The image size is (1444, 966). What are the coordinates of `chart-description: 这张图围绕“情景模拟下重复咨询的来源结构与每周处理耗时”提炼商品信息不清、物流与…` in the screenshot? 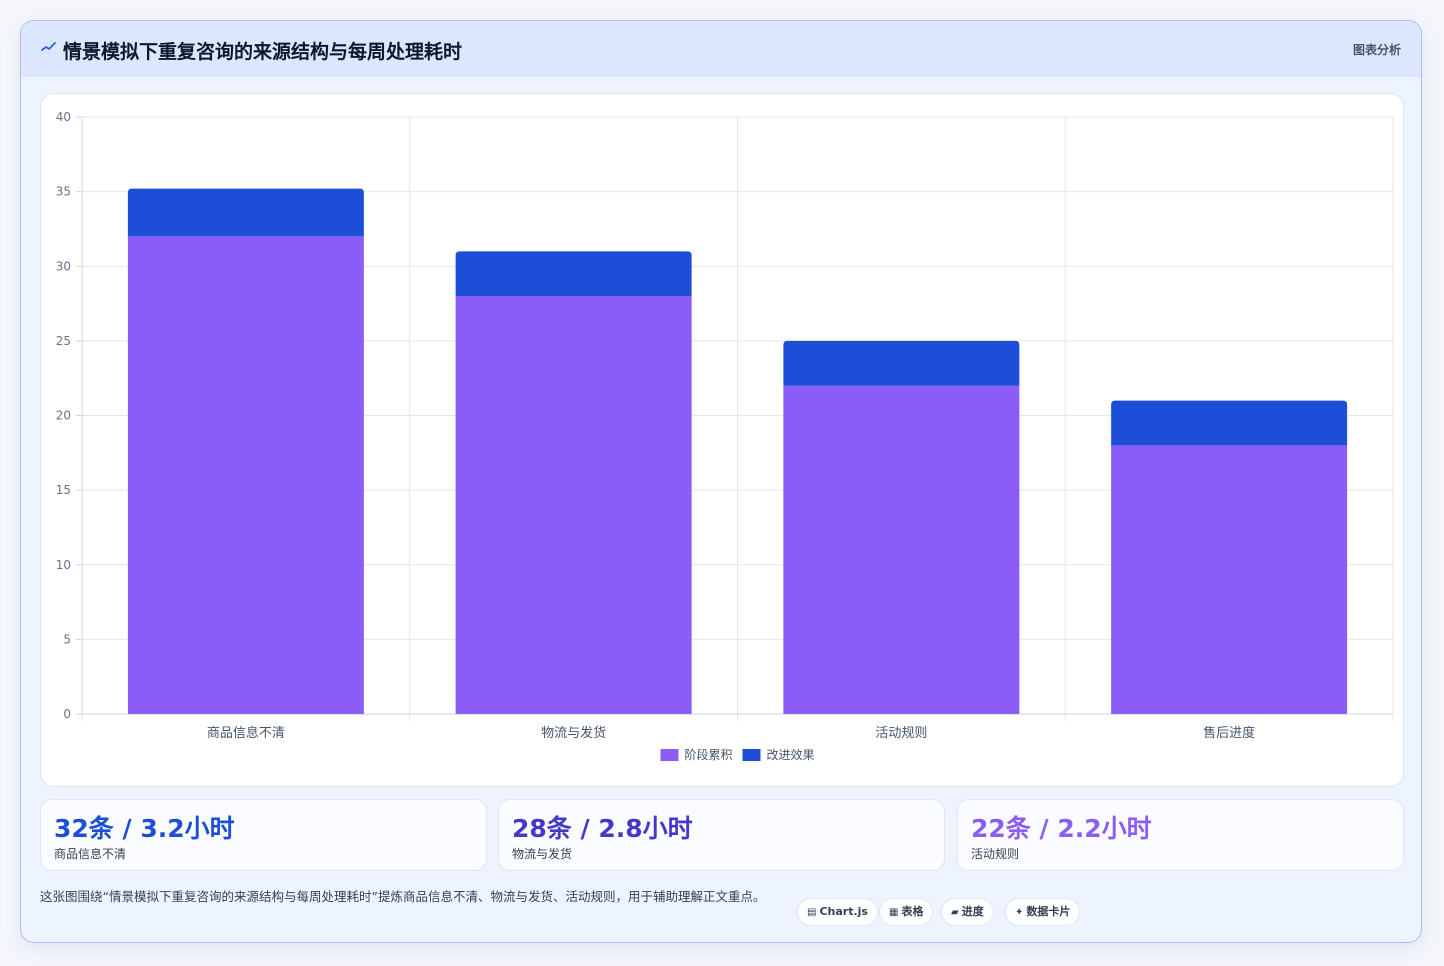 It's located at (403, 896).